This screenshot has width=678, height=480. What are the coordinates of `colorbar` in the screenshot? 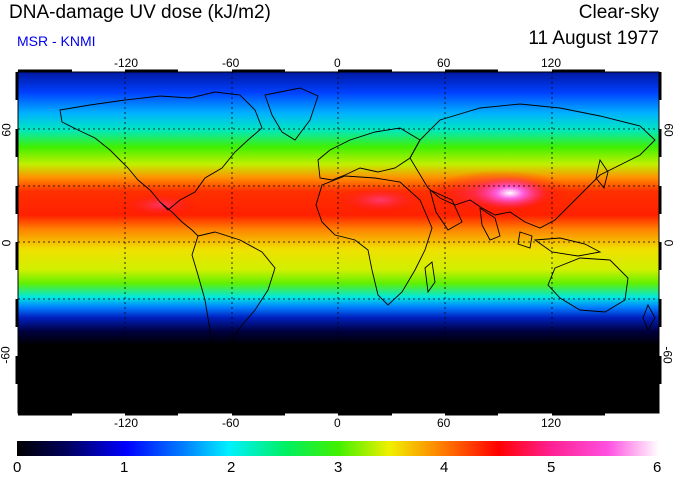 It's located at (338, 448).